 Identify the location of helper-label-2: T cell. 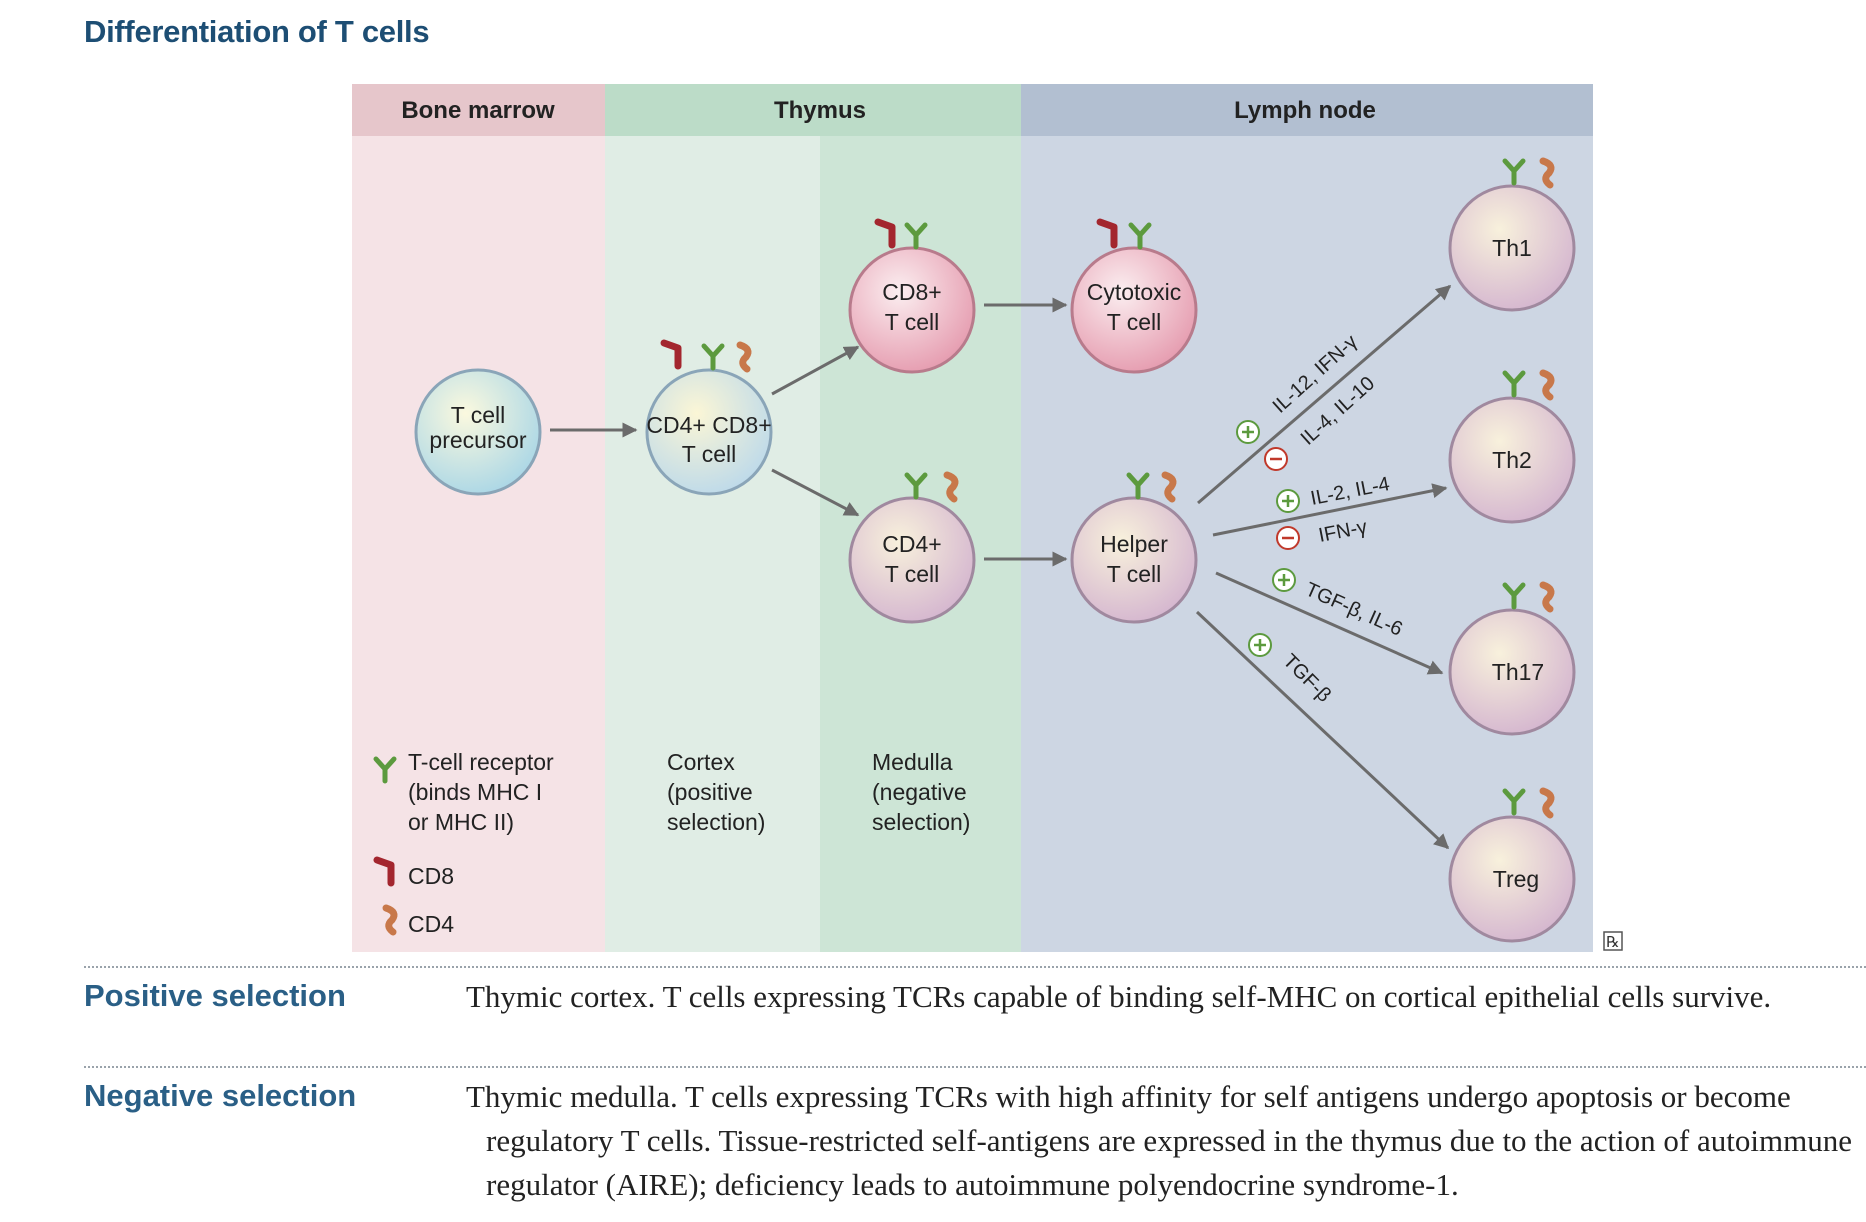
(1134, 574).